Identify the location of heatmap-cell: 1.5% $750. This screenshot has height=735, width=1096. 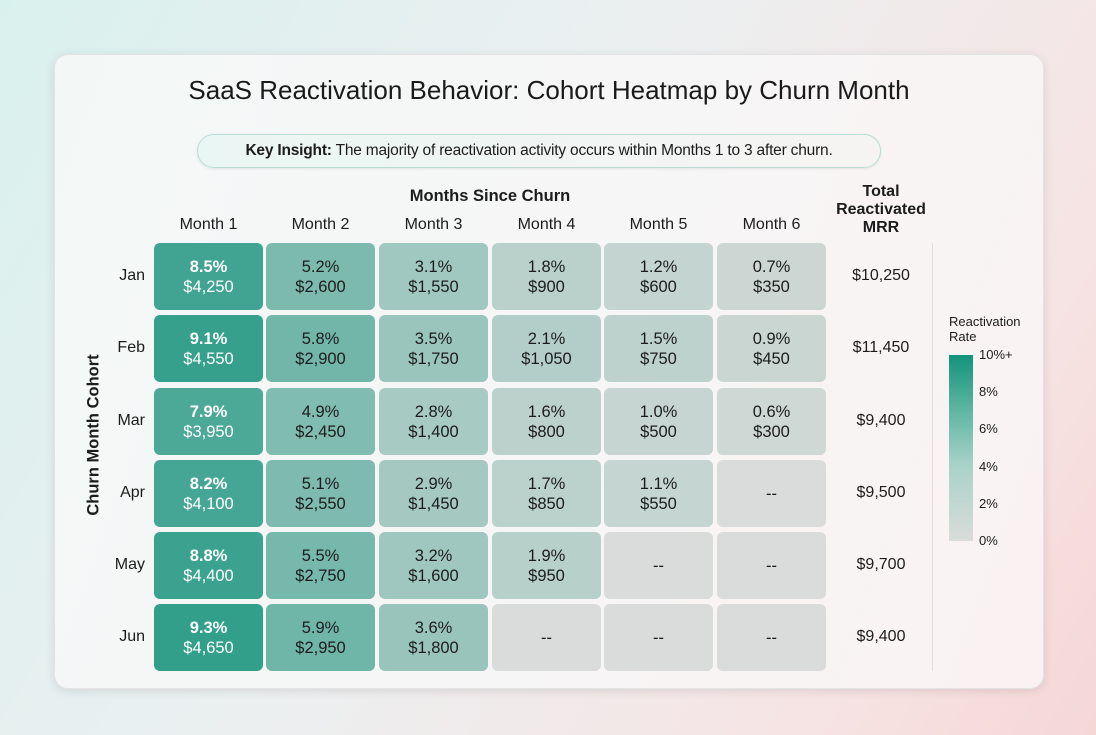
(658, 348).